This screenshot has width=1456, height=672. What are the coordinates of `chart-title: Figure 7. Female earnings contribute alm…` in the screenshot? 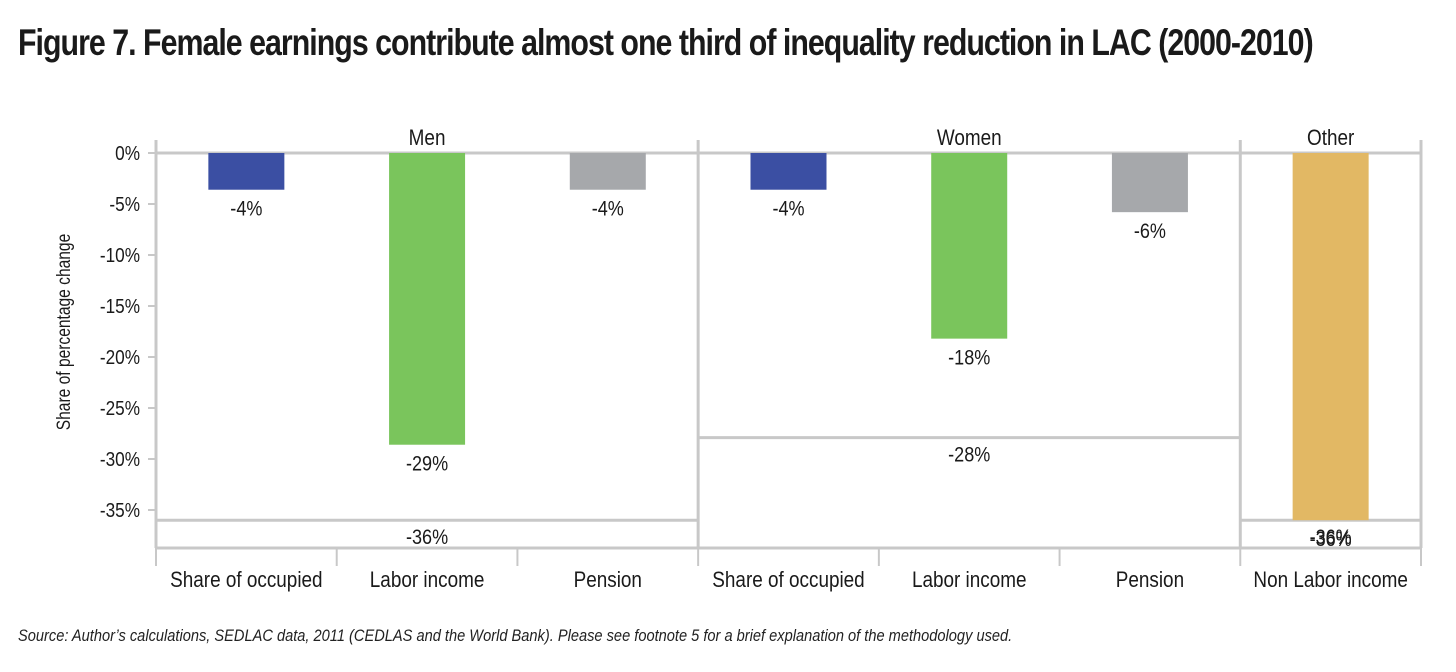 It's located at (666, 42).